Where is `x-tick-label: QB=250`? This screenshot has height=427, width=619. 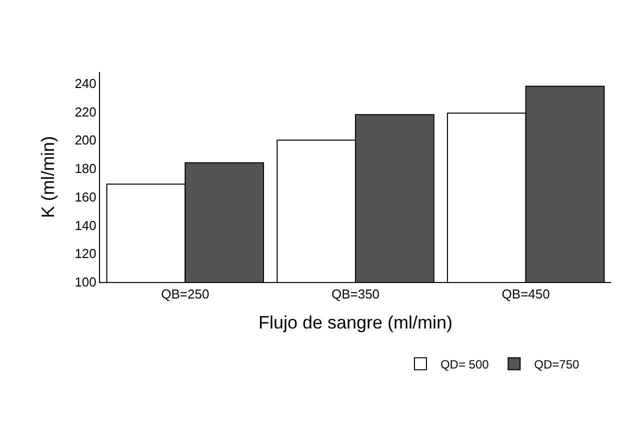 x-tick-label: QB=250 is located at coordinates (185, 294).